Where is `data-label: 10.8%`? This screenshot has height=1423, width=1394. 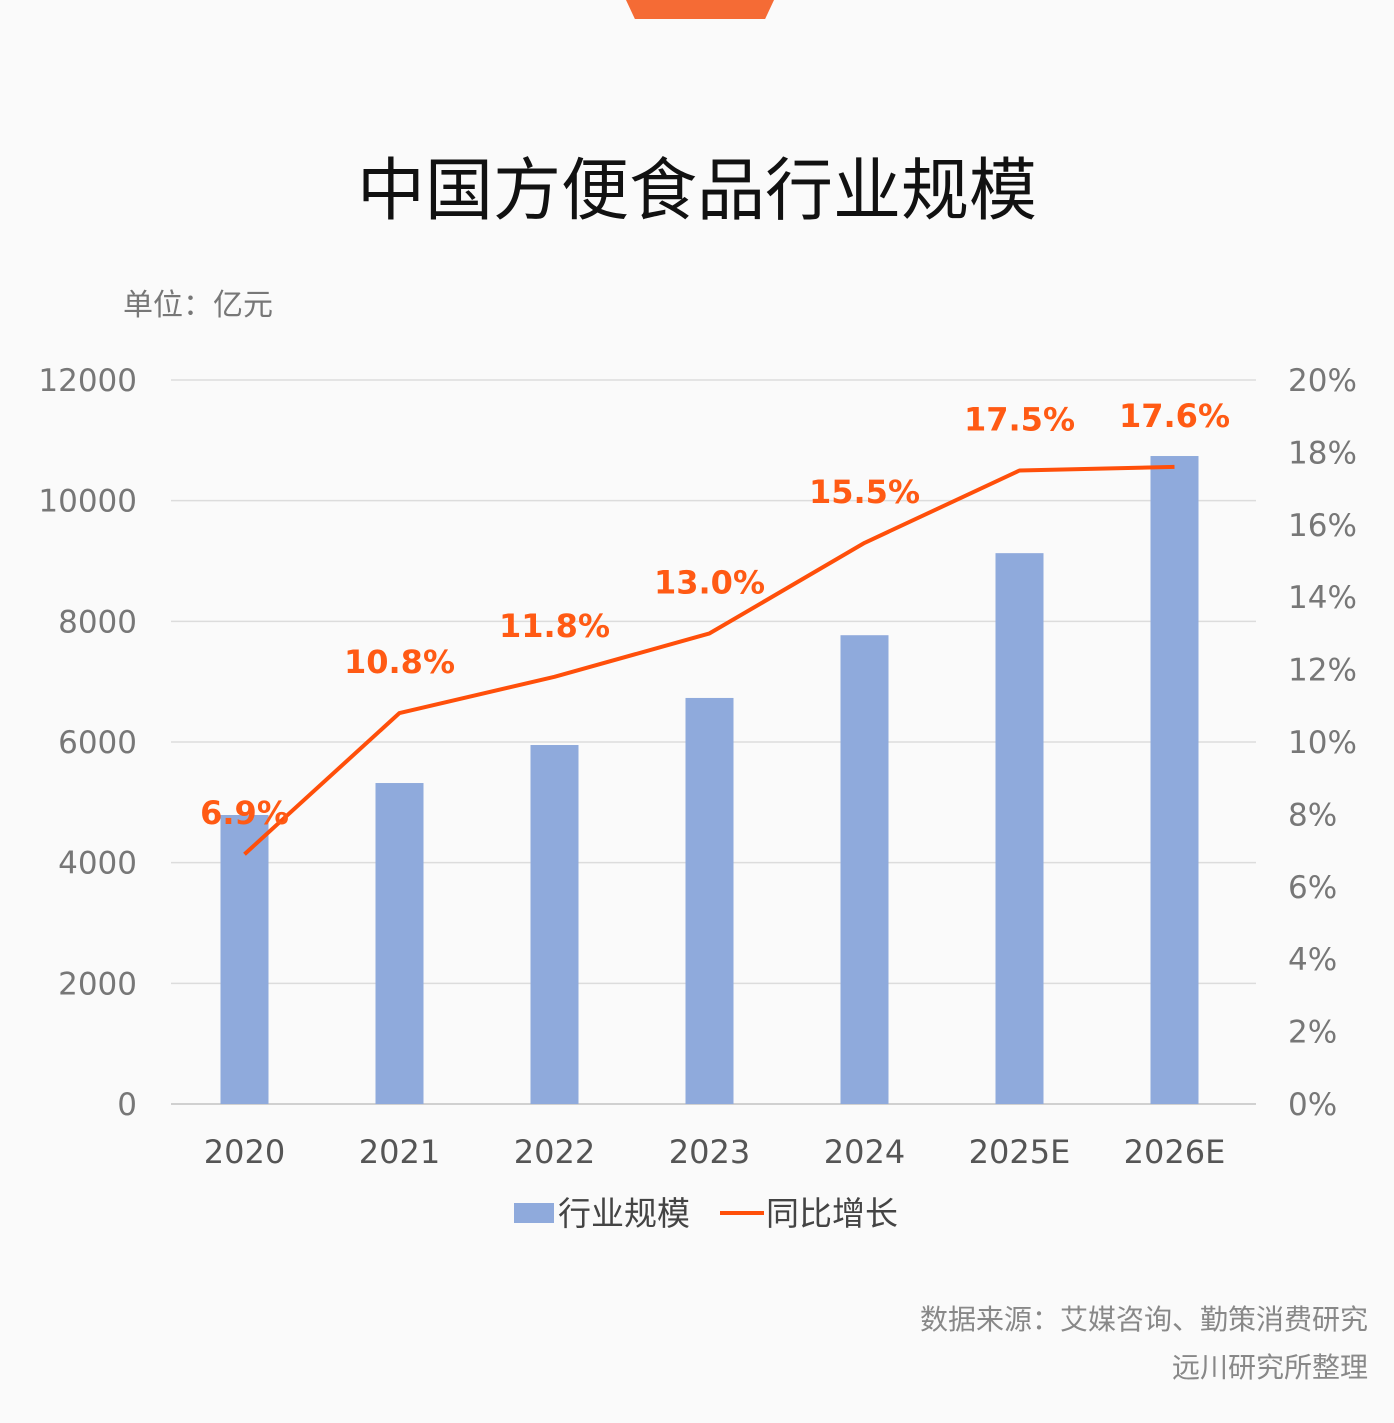 data-label: 10.8% is located at coordinates (399, 662).